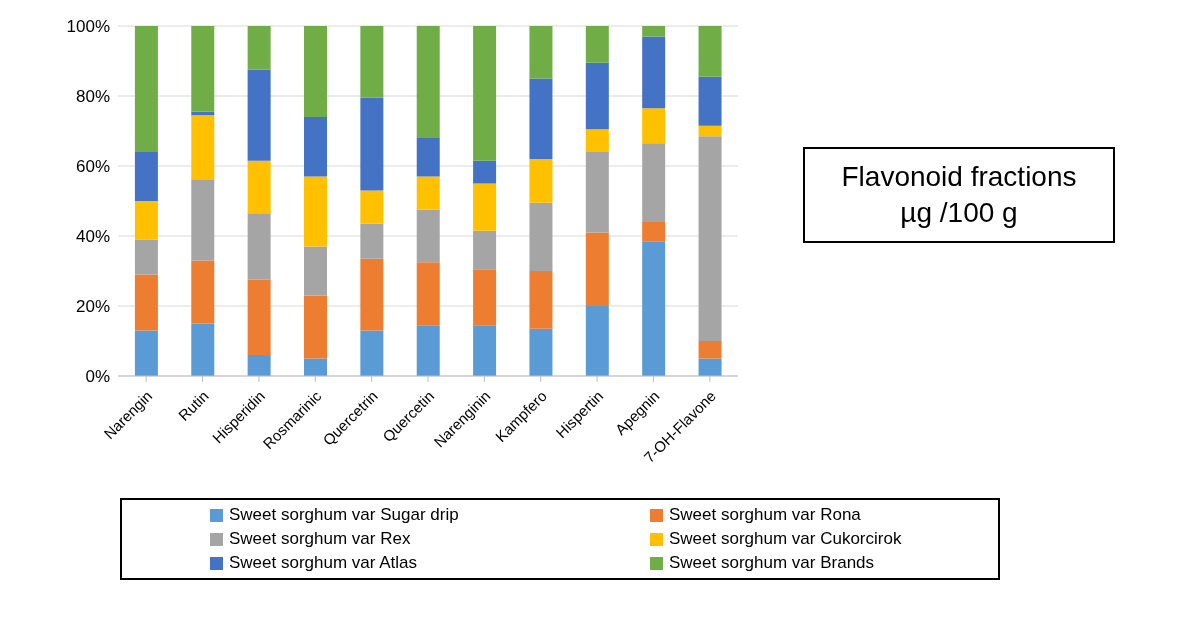 Image resolution: width=1179 pixels, height=623 pixels. Describe the element at coordinates (959, 195) in the screenshot. I see `text: Flavonoid fractions µg /100 g` at that location.